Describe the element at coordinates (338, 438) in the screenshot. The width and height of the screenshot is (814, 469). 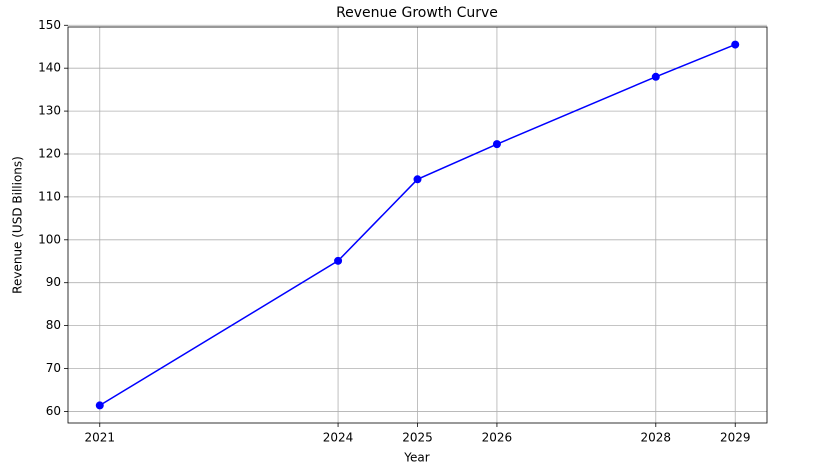
I see `x-tick-label: 2024` at that location.